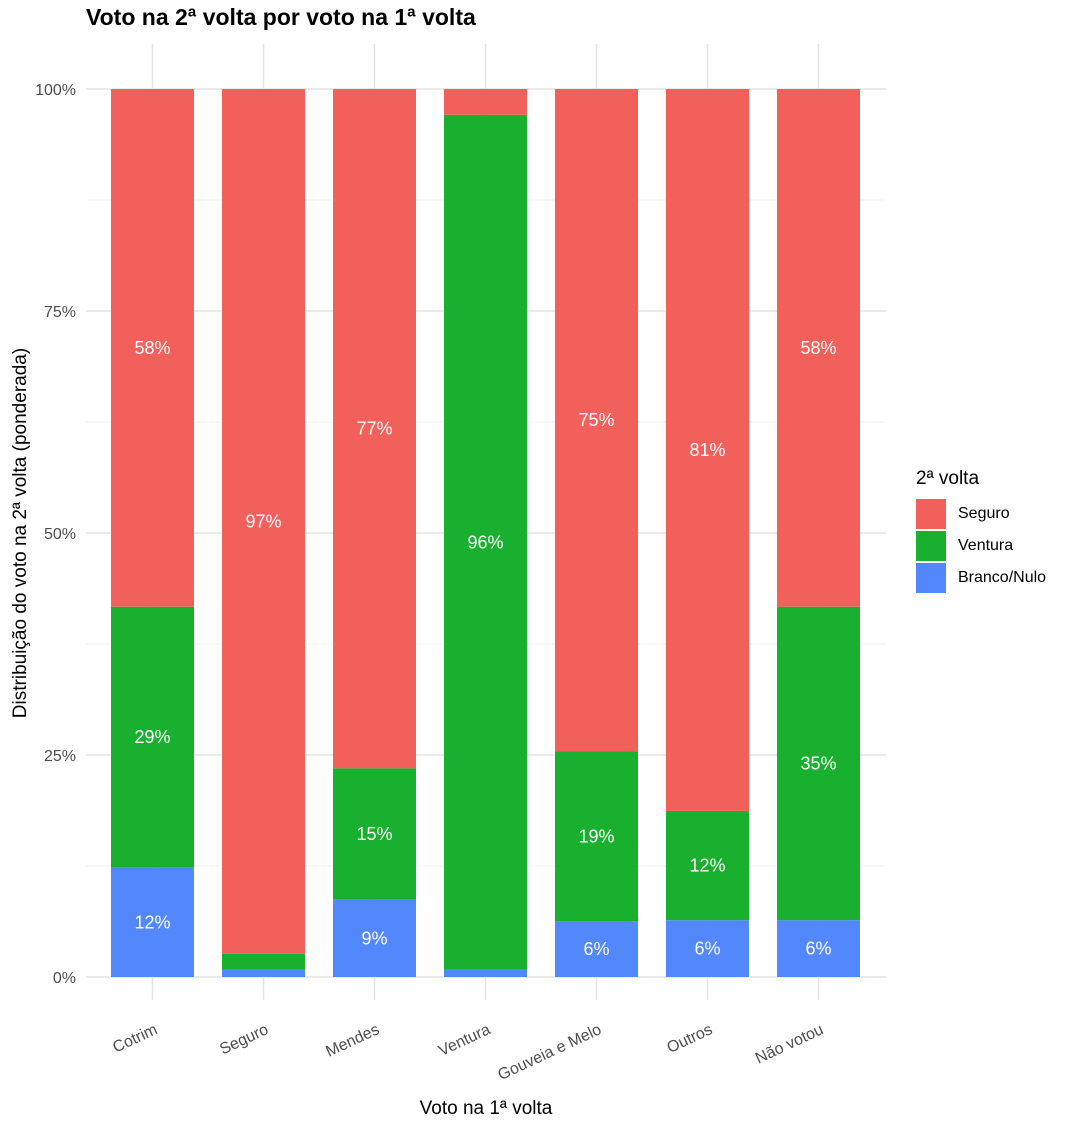 The height and width of the screenshot is (1129, 1071). I want to click on legend-items: Seguro Ventura Branco/Nulo, so click(981, 546).